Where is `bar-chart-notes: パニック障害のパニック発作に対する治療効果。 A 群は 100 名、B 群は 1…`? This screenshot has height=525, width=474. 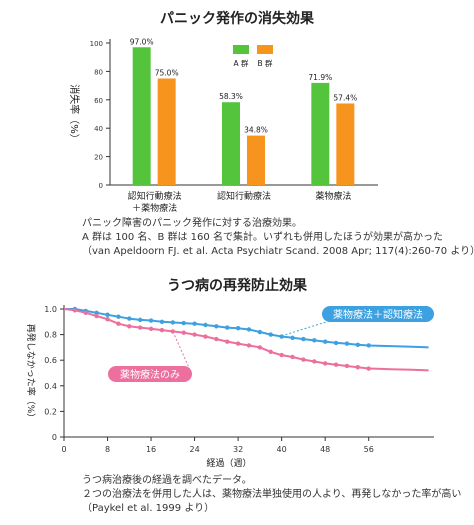 bar-chart-notes: パニック障害のパニック発作に対する治療効果。 A 群は 100 名、B 群は 1… is located at coordinates (278, 238).